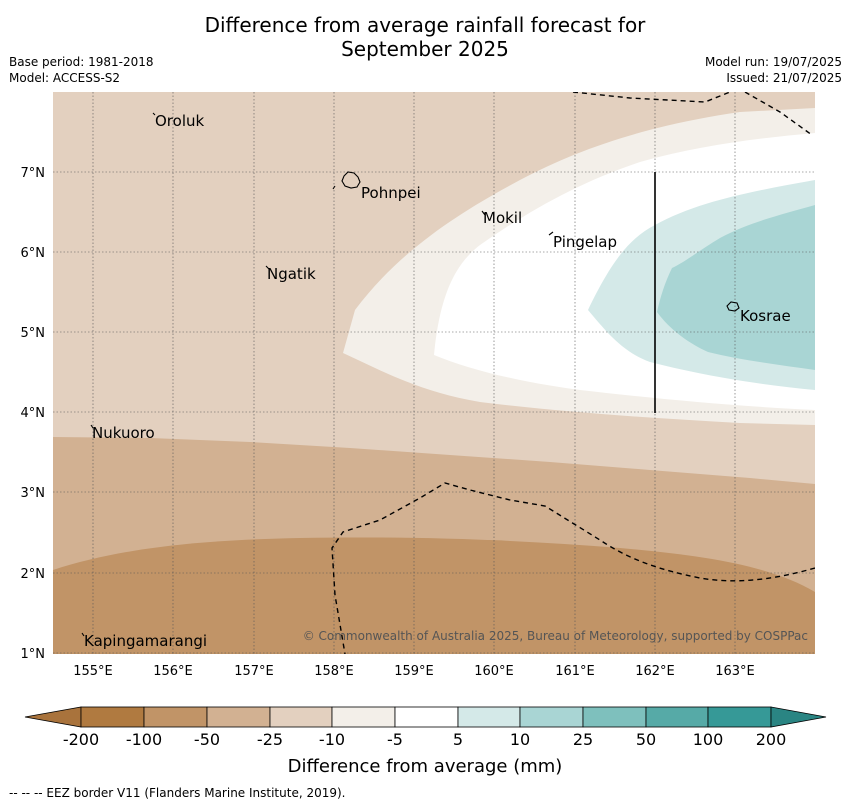 The height and width of the screenshot is (804, 850). I want to click on label-kosrae: Kosrae, so click(765, 316).